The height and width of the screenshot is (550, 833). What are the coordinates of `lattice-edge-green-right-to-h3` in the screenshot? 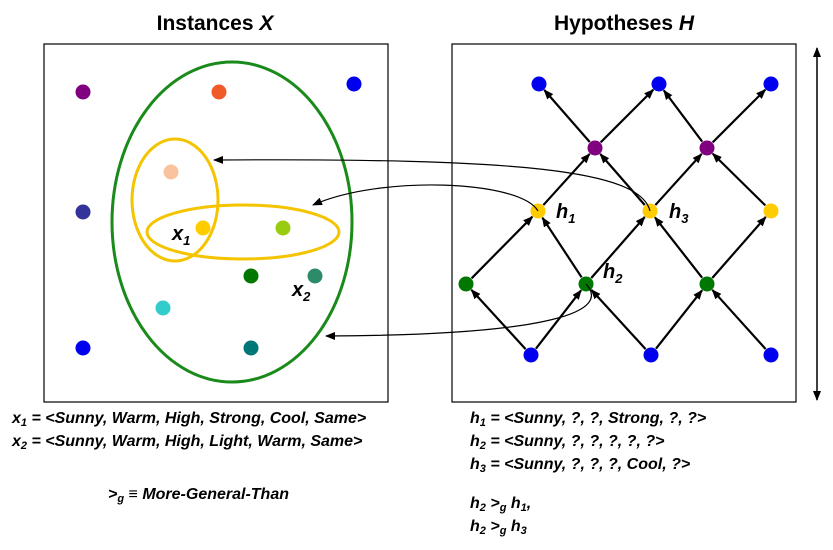 It's located at (678, 247).